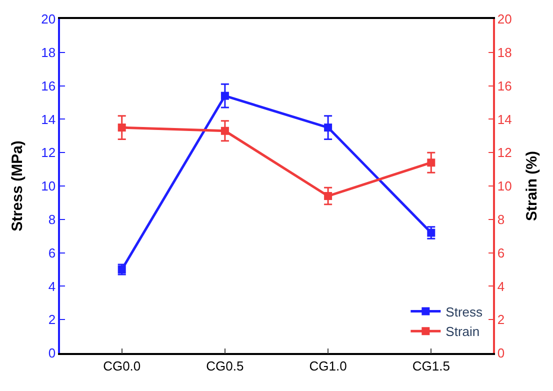  I want to click on y2-tick-label: 0, so click(501, 353).